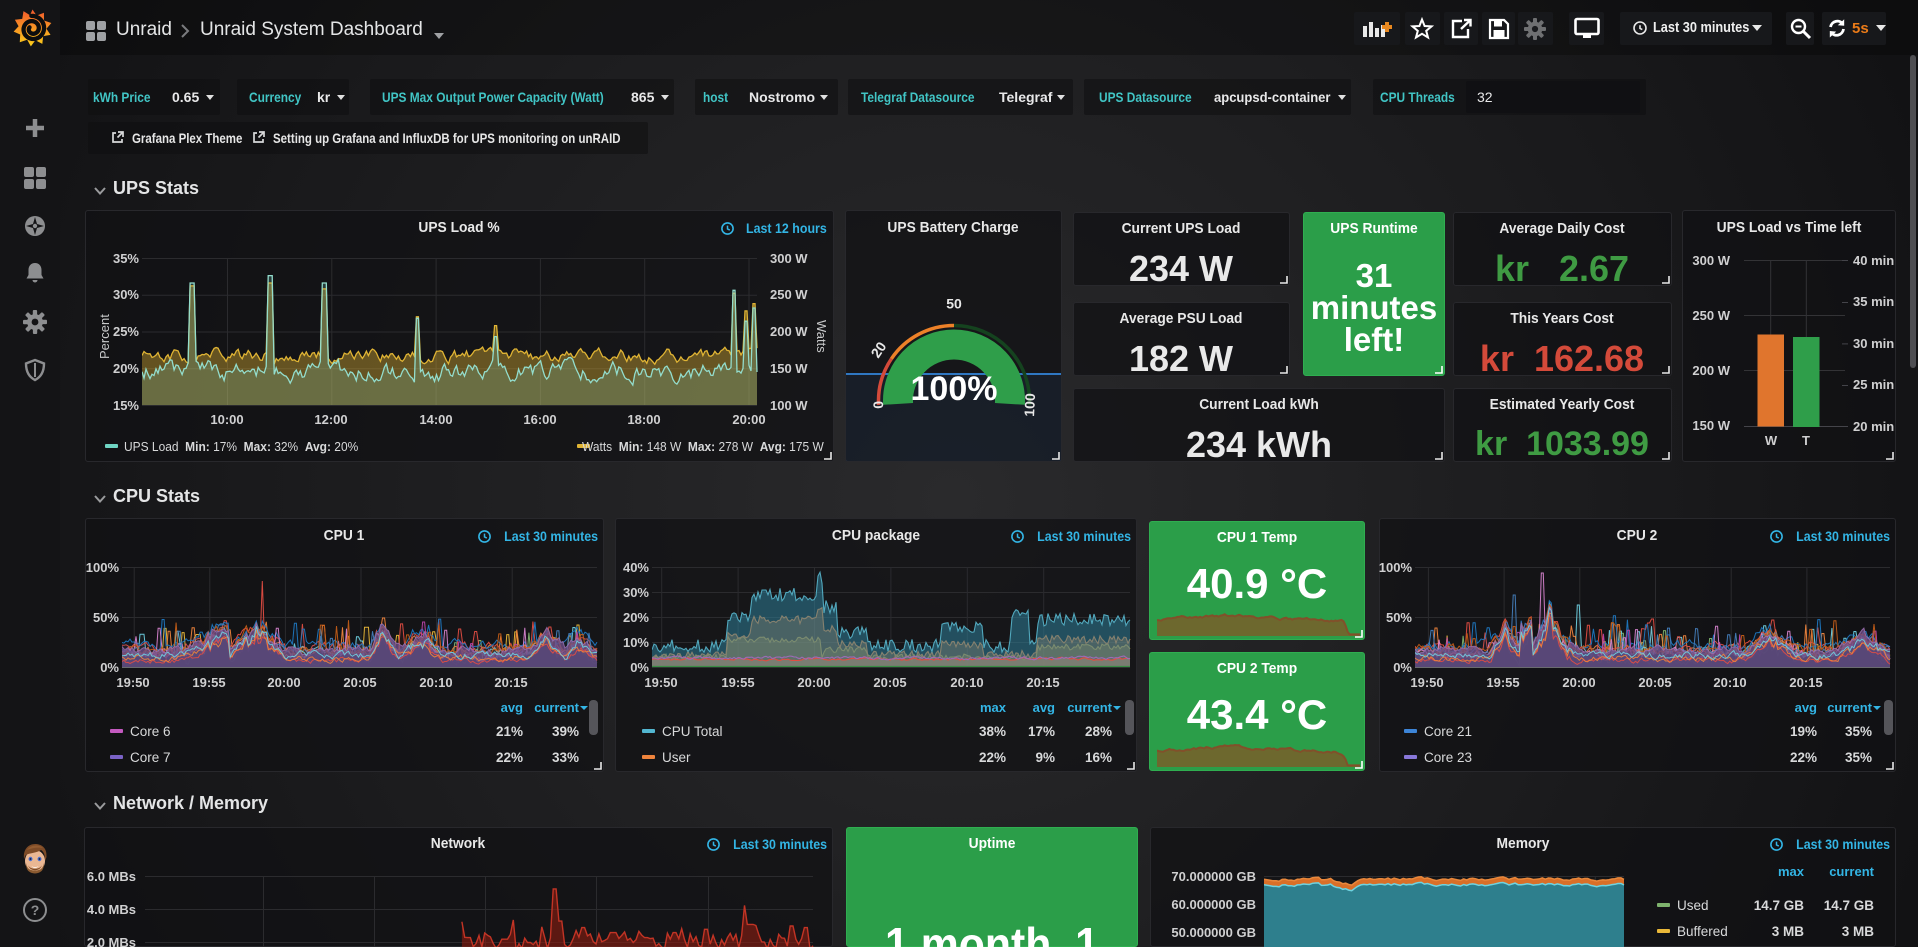 This screenshot has width=1918, height=947. I want to click on svg-text: 100, so click(1029, 405).